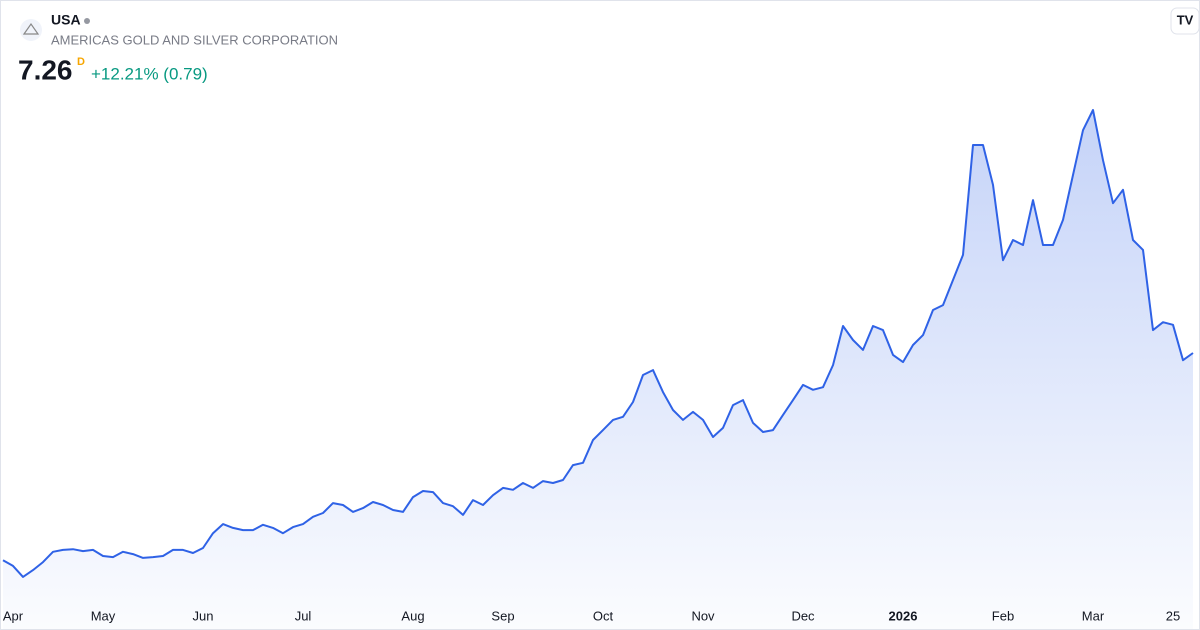  I want to click on x-tick-label: Sep, so click(502, 615).